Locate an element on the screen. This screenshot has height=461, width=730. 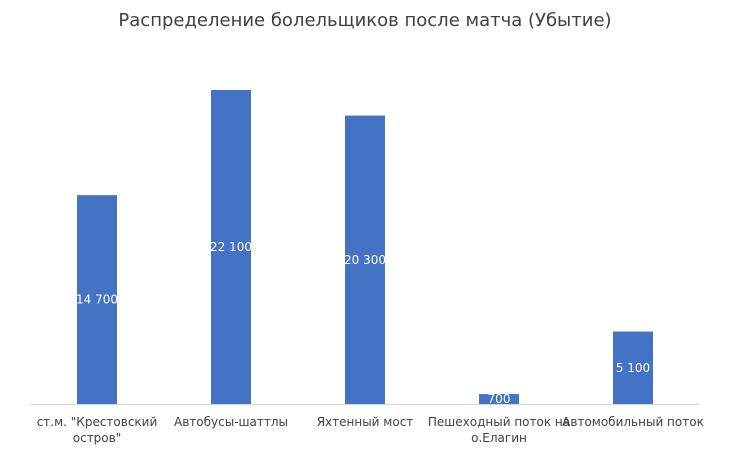
data-label-3: 20 300 is located at coordinates (365, 260).